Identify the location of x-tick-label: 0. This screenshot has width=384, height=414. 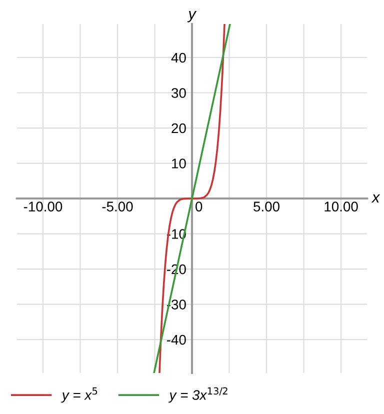
(199, 207).